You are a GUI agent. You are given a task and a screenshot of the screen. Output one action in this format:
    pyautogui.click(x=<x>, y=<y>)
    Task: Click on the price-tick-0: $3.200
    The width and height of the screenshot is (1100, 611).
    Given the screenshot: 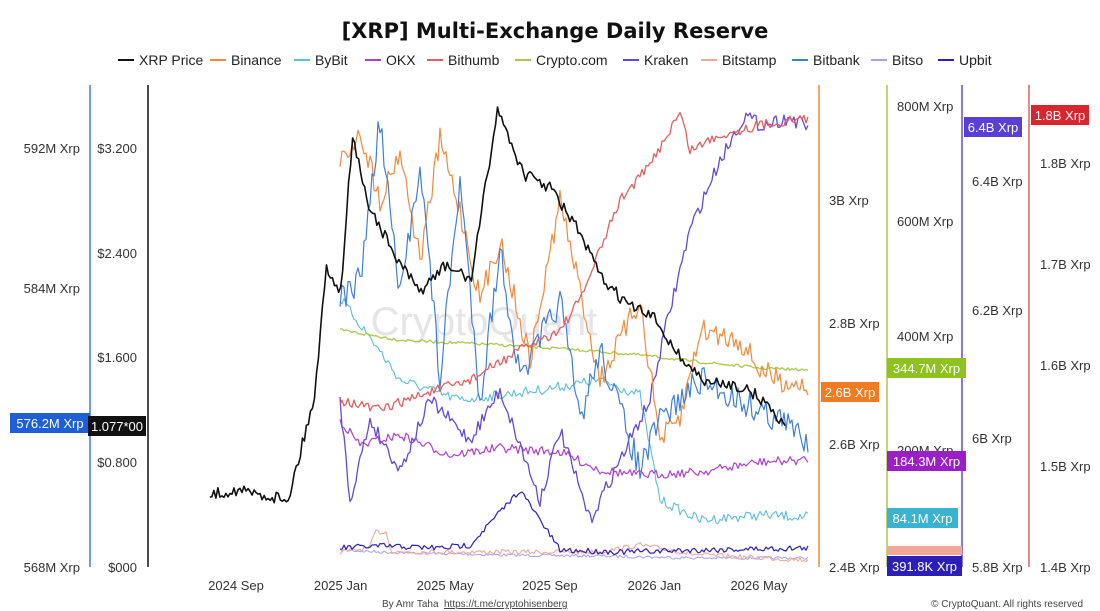 What is the action you would take?
    pyautogui.click(x=117, y=148)
    